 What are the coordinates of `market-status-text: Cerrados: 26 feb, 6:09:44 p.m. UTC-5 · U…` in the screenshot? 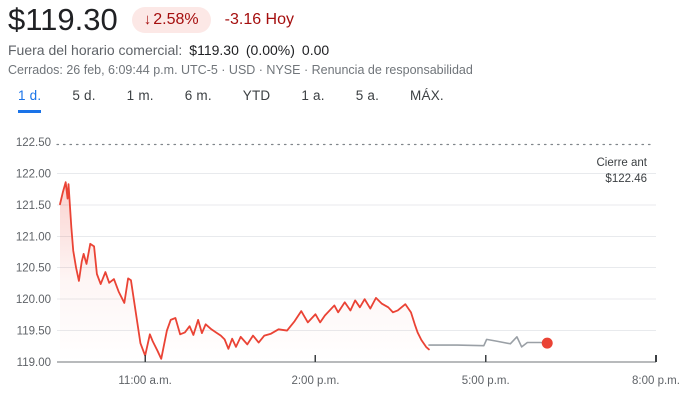 It's located at (158, 70).